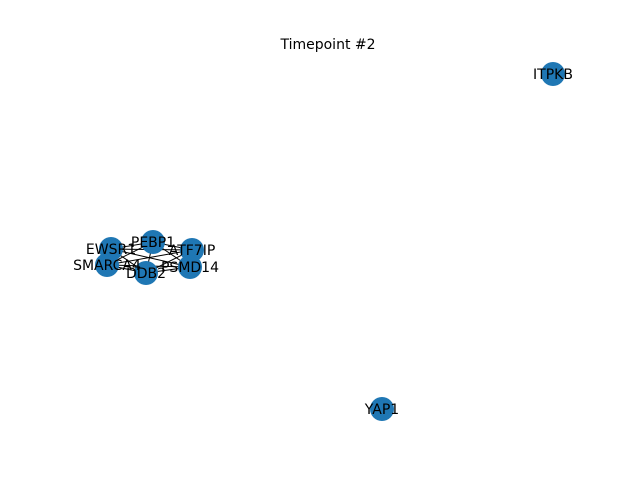 The width and height of the screenshot is (640, 480). I want to click on node-label-psmd14: PSMD14, so click(190, 268).